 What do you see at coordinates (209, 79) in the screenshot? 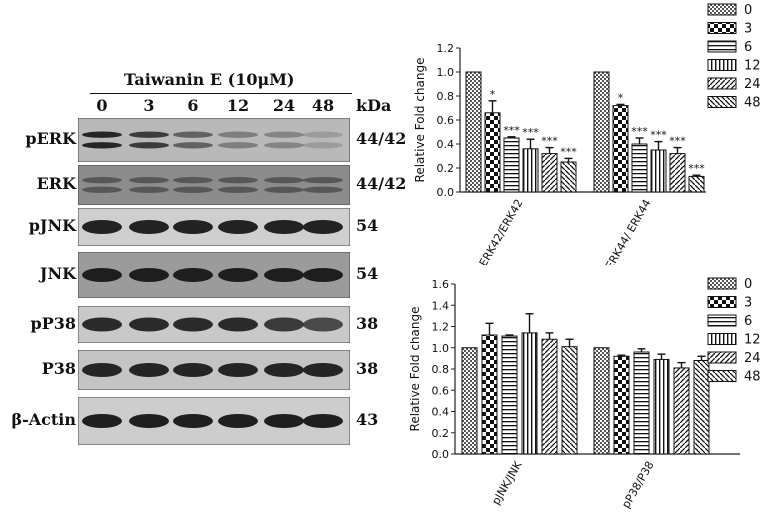
I see `treatment-title: Taiwanin E (10μM)` at bounding box center [209, 79].